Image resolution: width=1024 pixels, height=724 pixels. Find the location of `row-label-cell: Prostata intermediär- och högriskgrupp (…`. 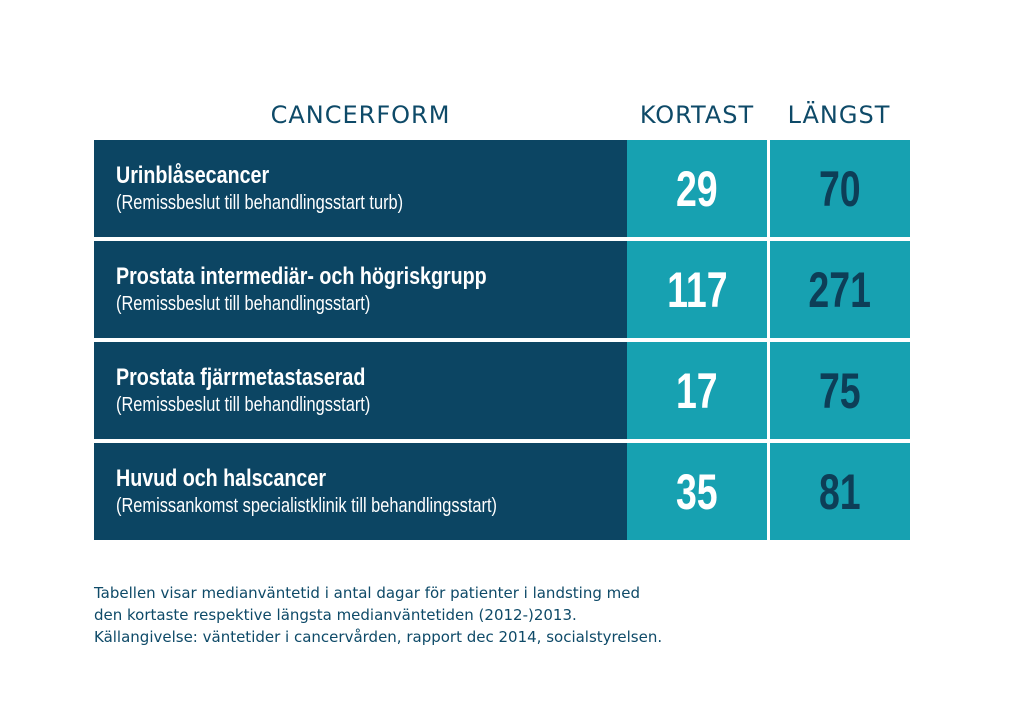

row-label-cell: Prostata intermediär- och högriskgrupp (… is located at coordinates (360, 289).